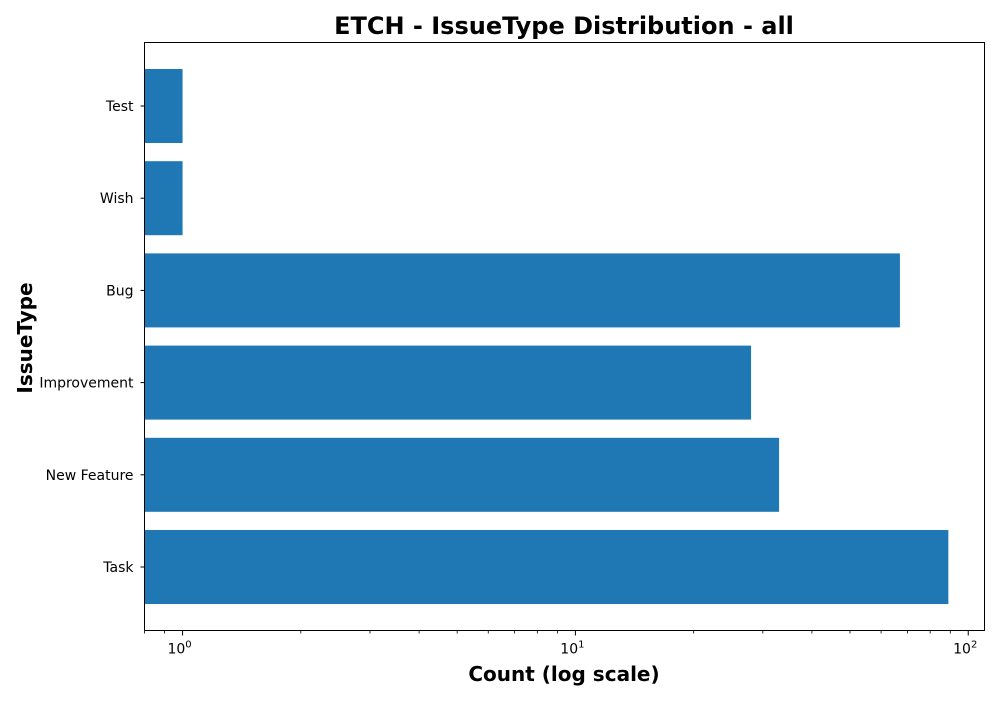 Image resolution: width=1000 pixels, height=704 pixels. Describe the element at coordinates (581, 645) in the screenshot. I see `x-tick-exponent: 1` at that location.